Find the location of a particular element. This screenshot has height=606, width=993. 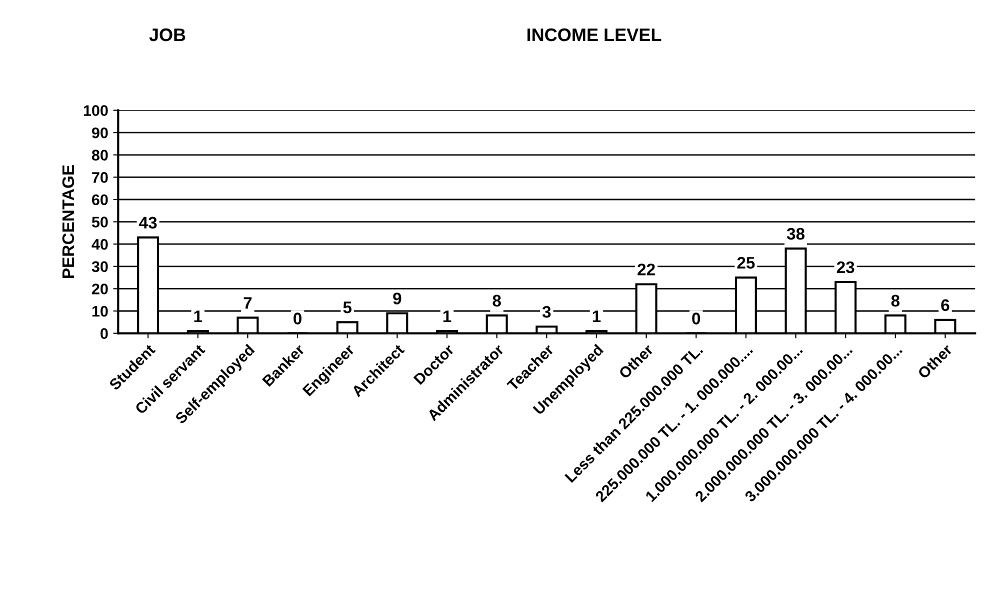

y-axis-title: PERCENTAGE is located at coordinates (68, 221).